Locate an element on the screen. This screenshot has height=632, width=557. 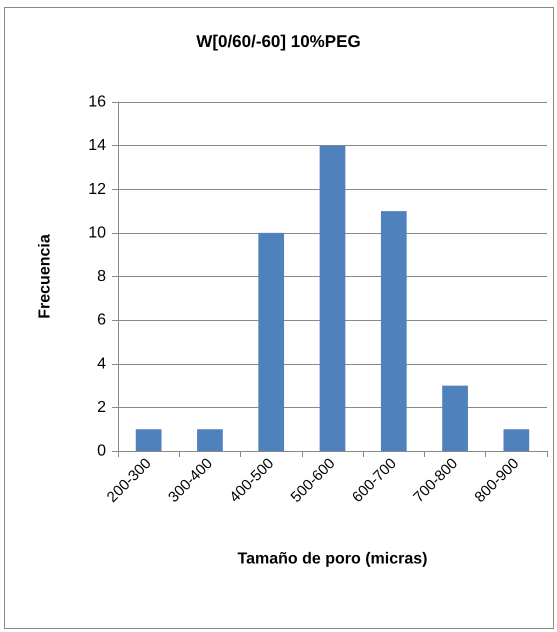
y-axis-title: Frecuencia is located at coordinates (45, 276).